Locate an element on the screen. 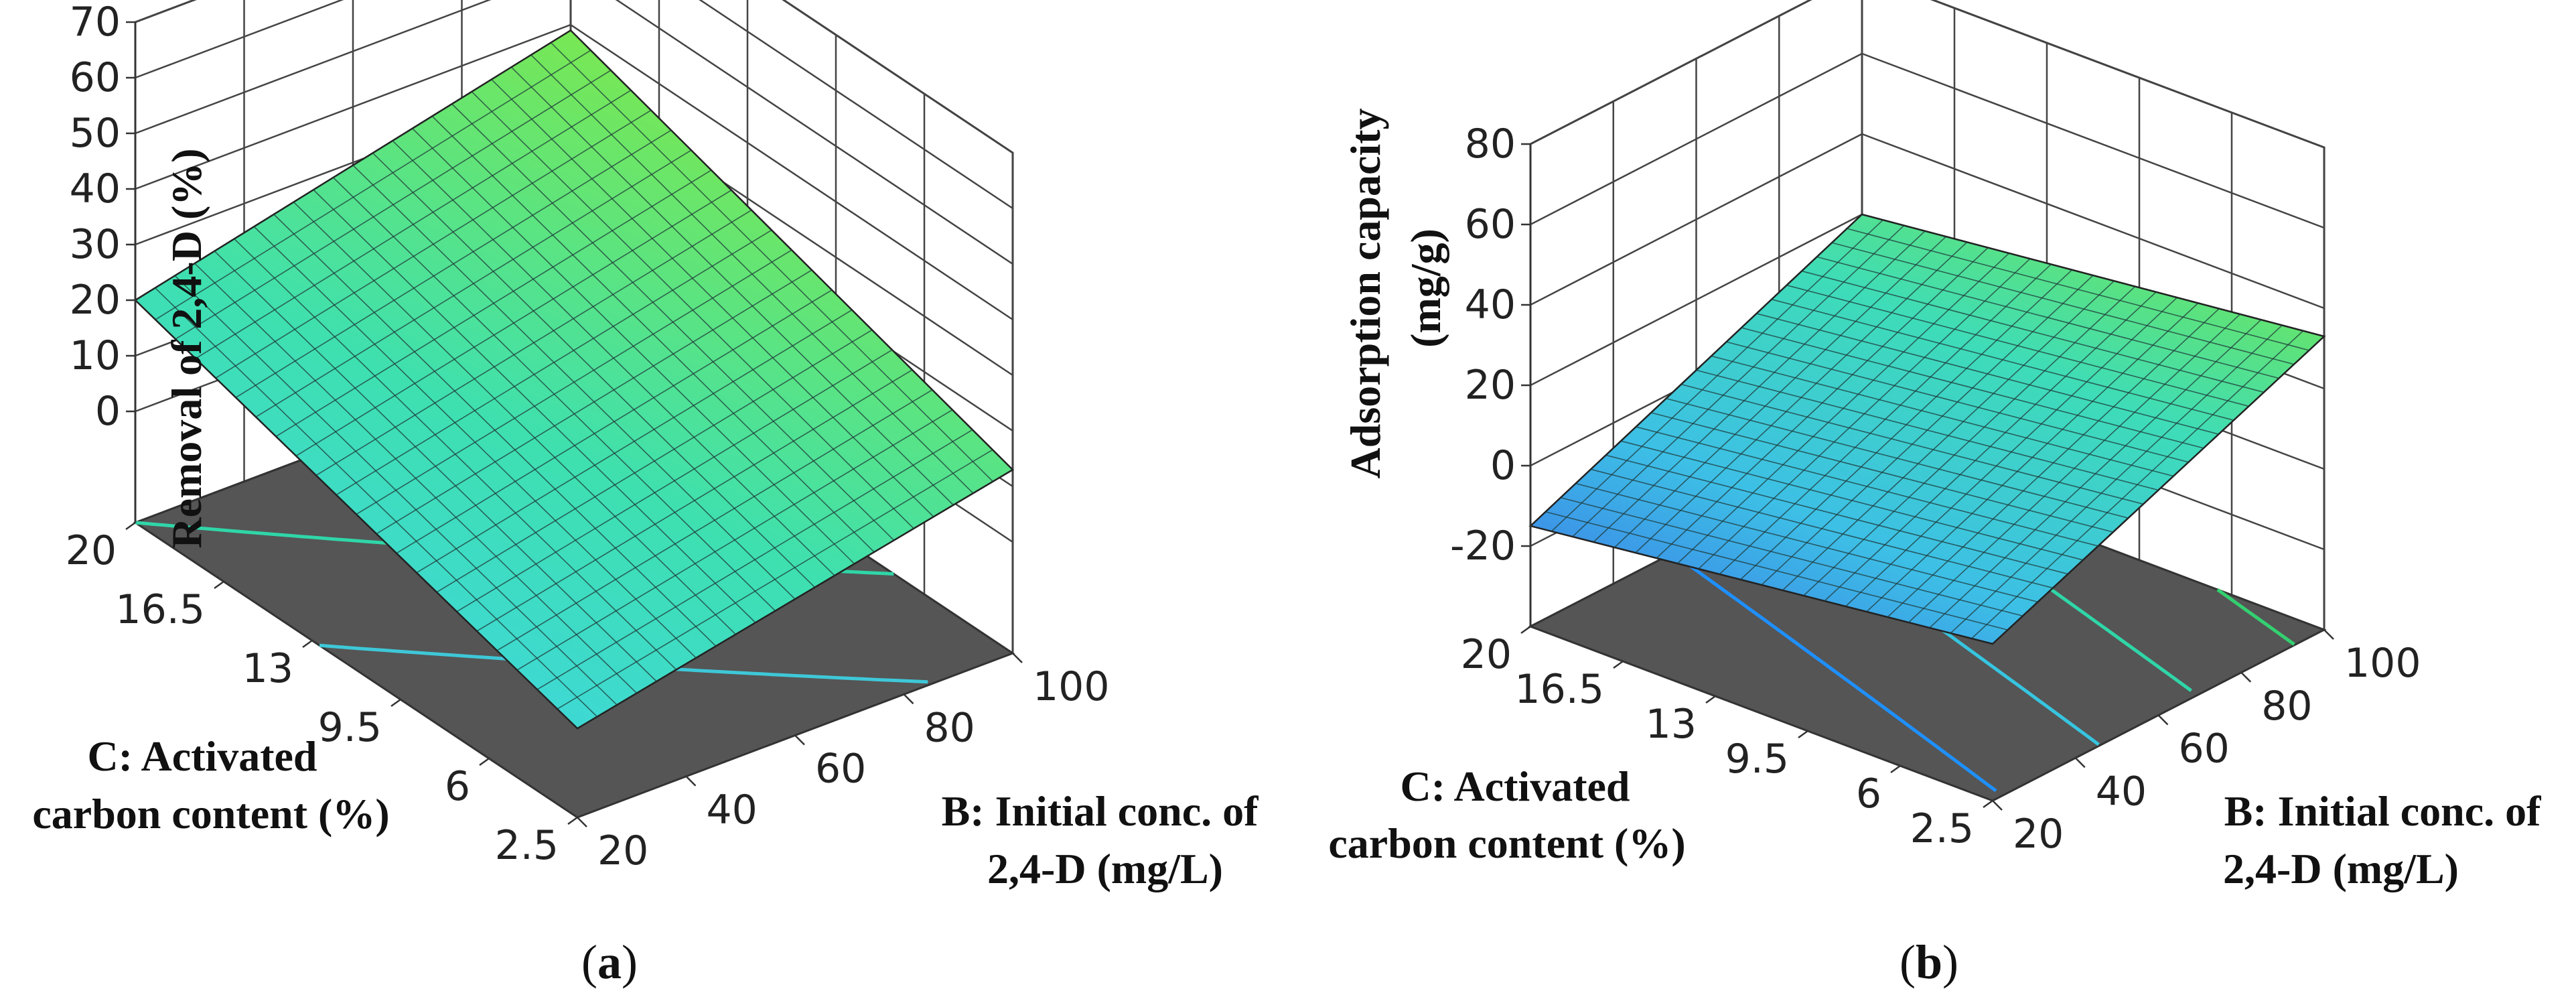 This screenshot has width=2576, height=1001. panel-a-x-ticks: 20 40 60 80 100 is located at coordinates (843, 764).